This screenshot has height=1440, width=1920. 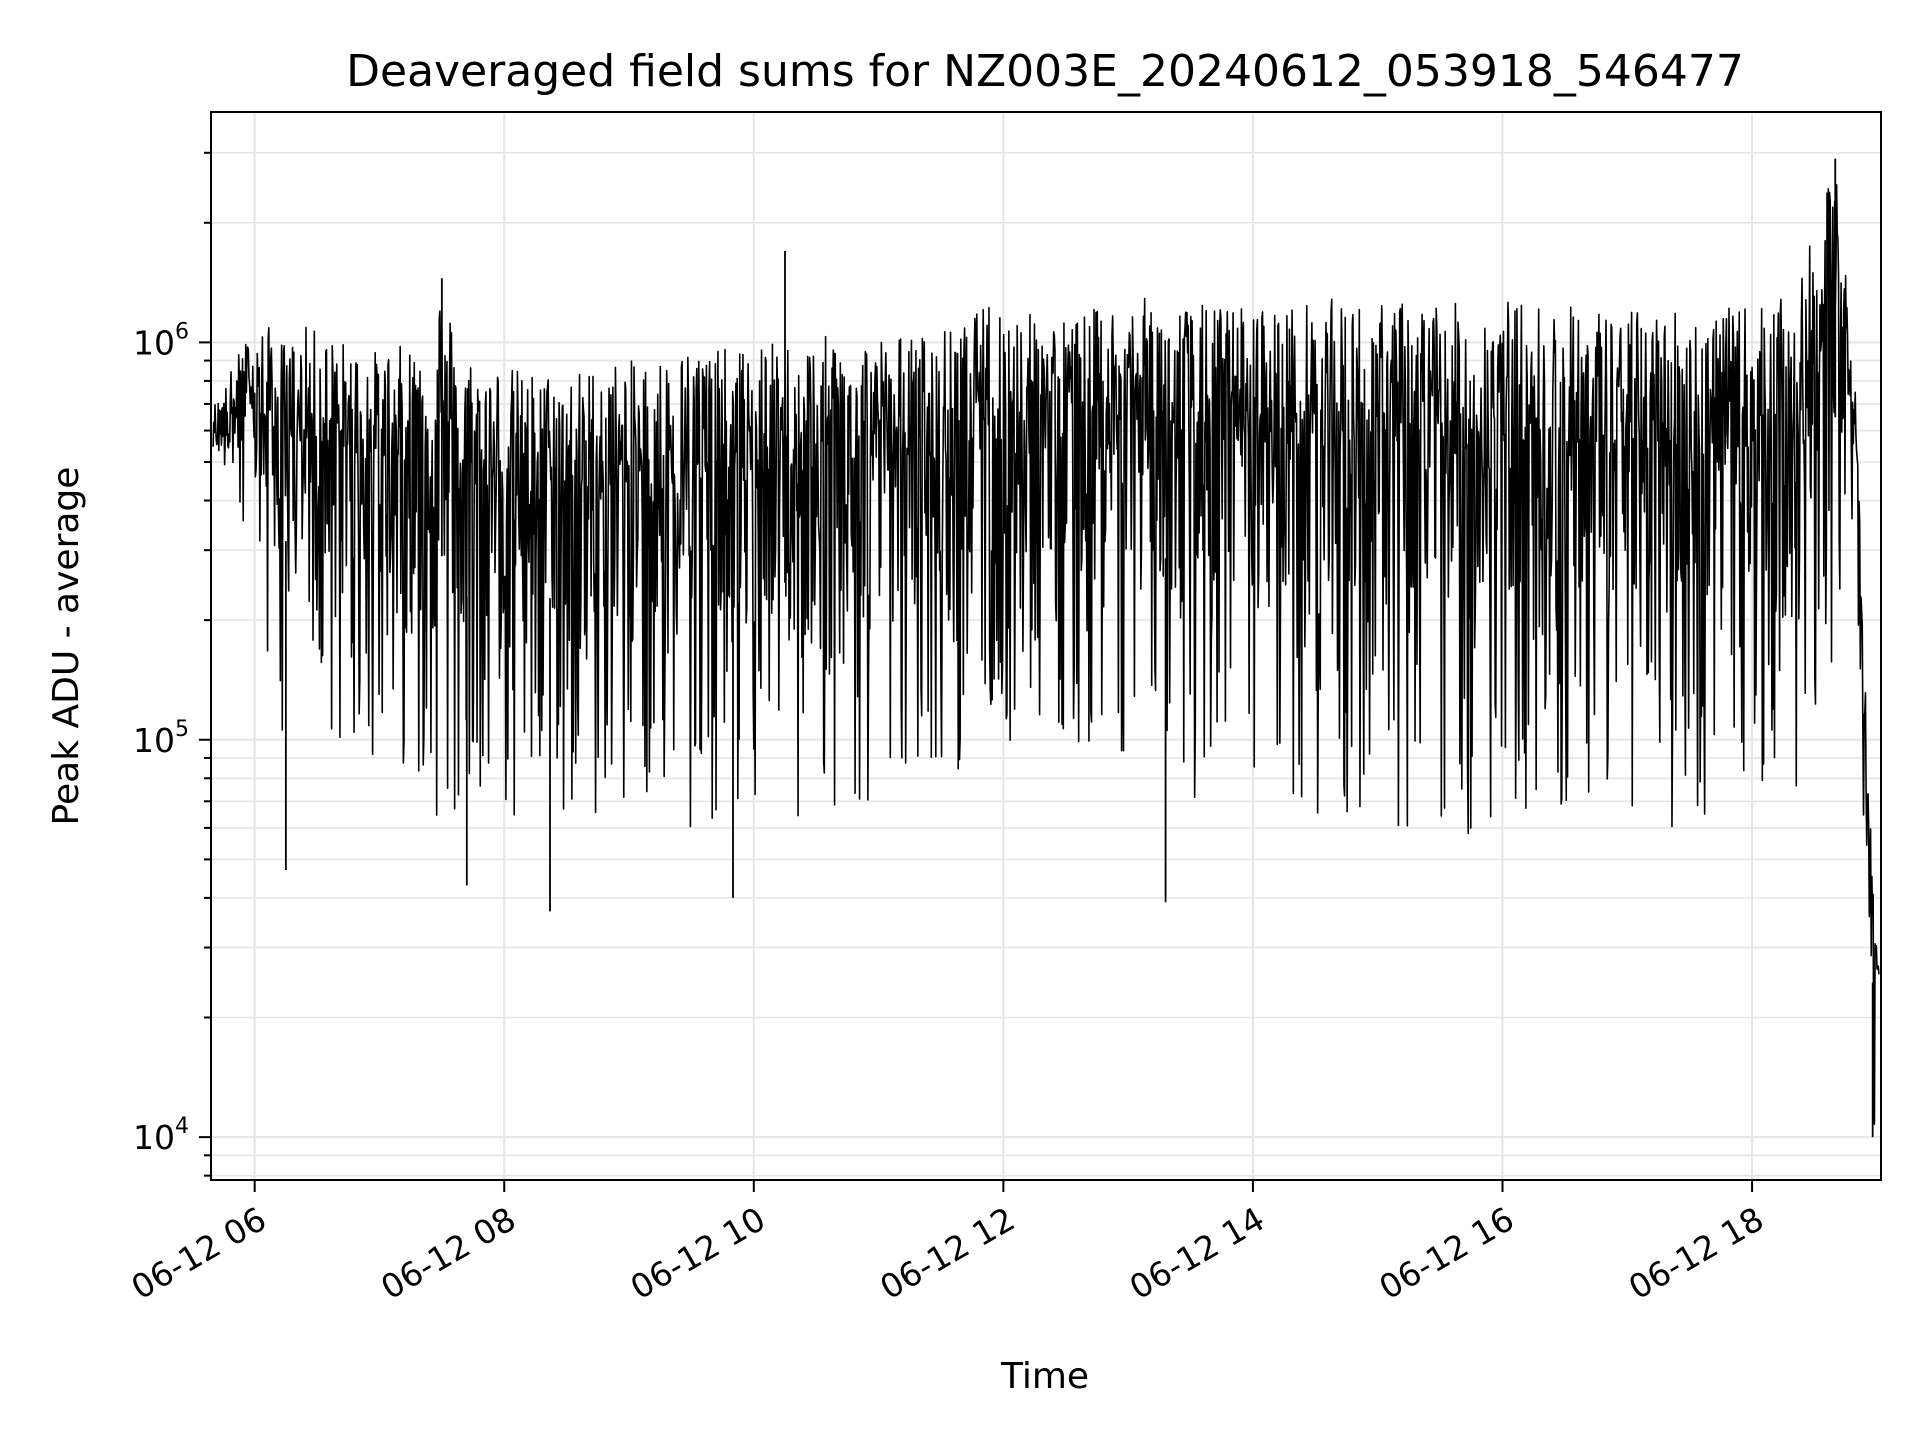 I want to click on x-axis-label: Time, so click(x=1044, y=1376).